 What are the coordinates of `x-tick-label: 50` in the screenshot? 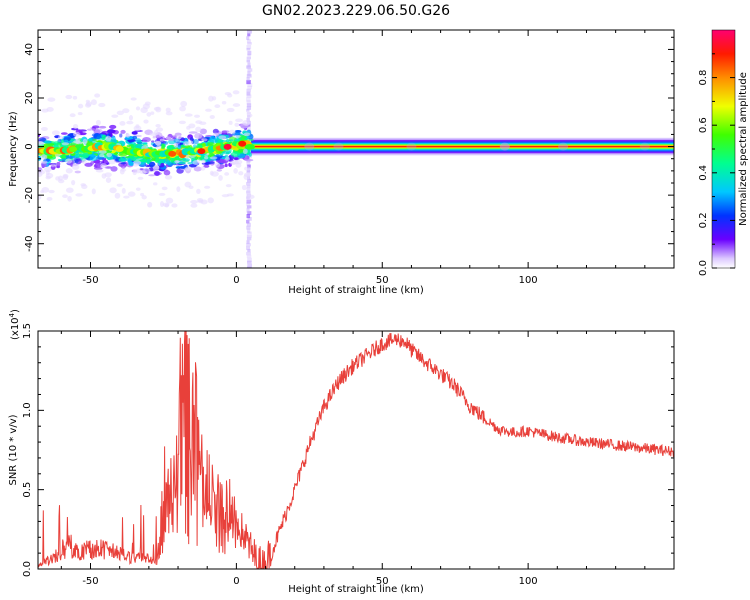 It's located at (382, 581).